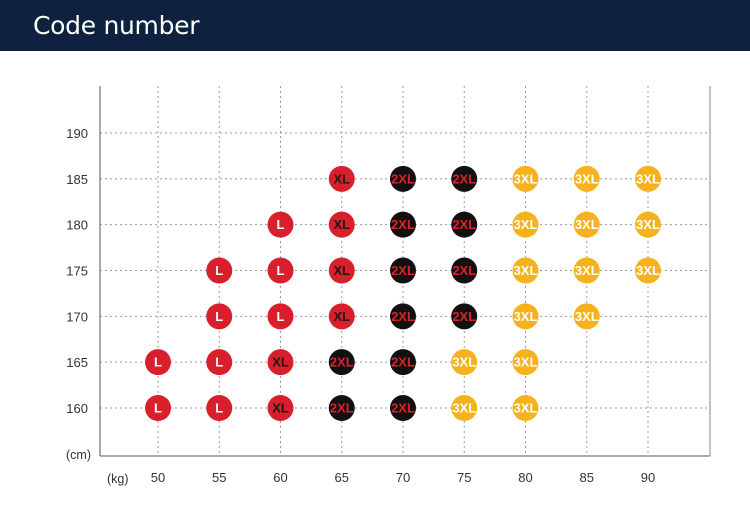 This screenshot has height=526, width=750. Describe the element at coordinates (78, 455) in the screenshot. I see `y-axis-label: (cm)` at that location.